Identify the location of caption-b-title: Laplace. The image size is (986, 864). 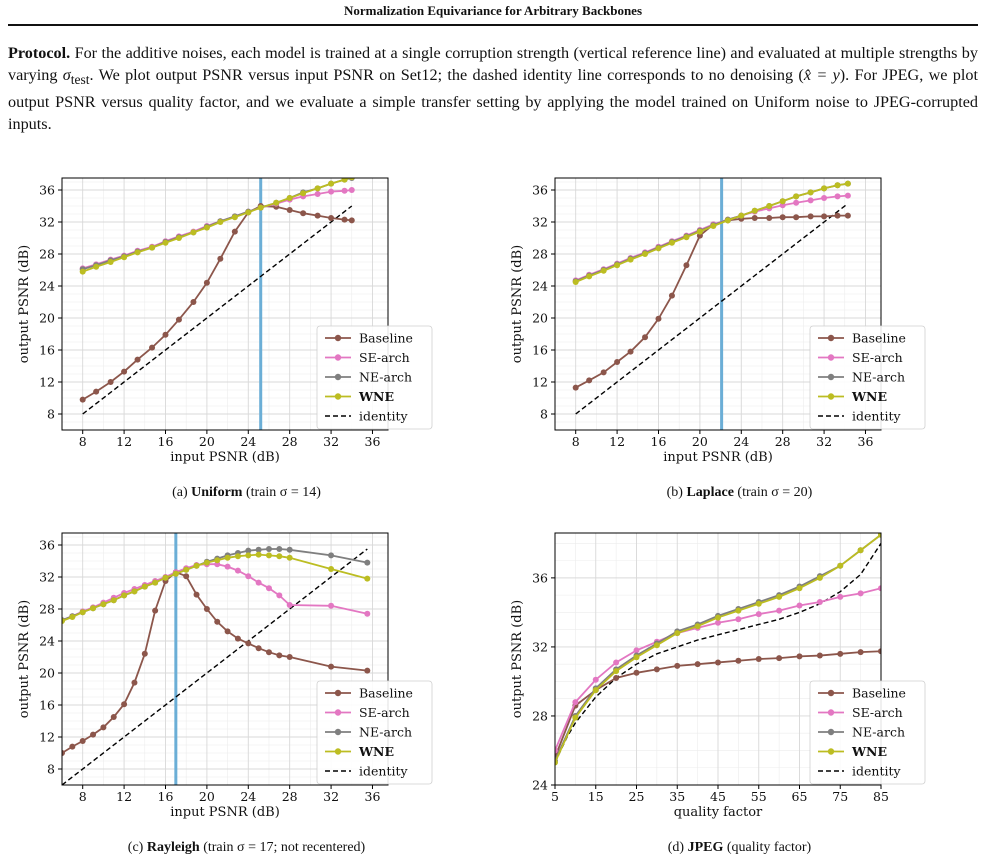
(710, 492).